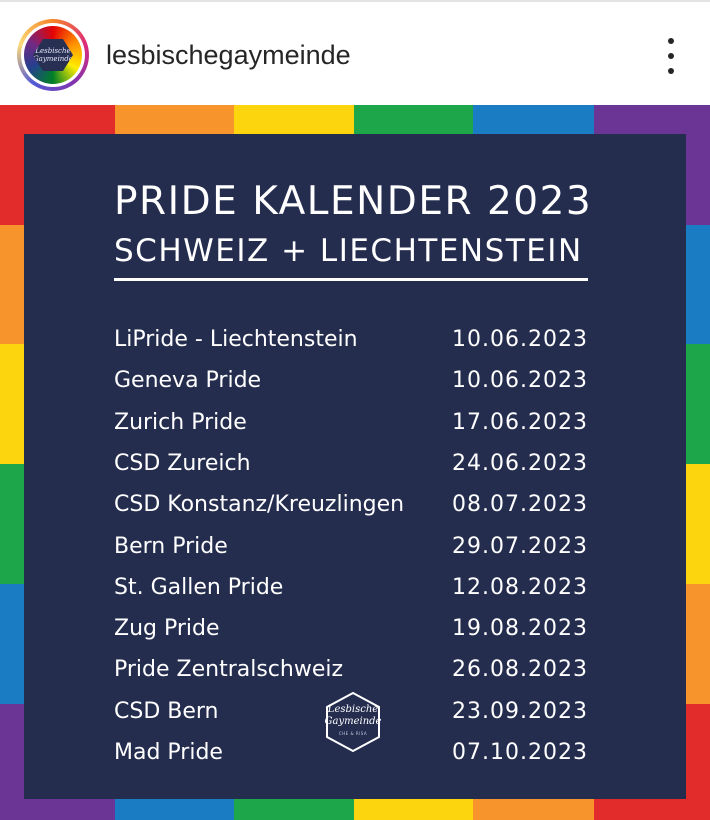  What do you see at coordinates (520, 463) in the screenshot?
I see `event-date: 24.06.2023` at bounding box center [520, 463].